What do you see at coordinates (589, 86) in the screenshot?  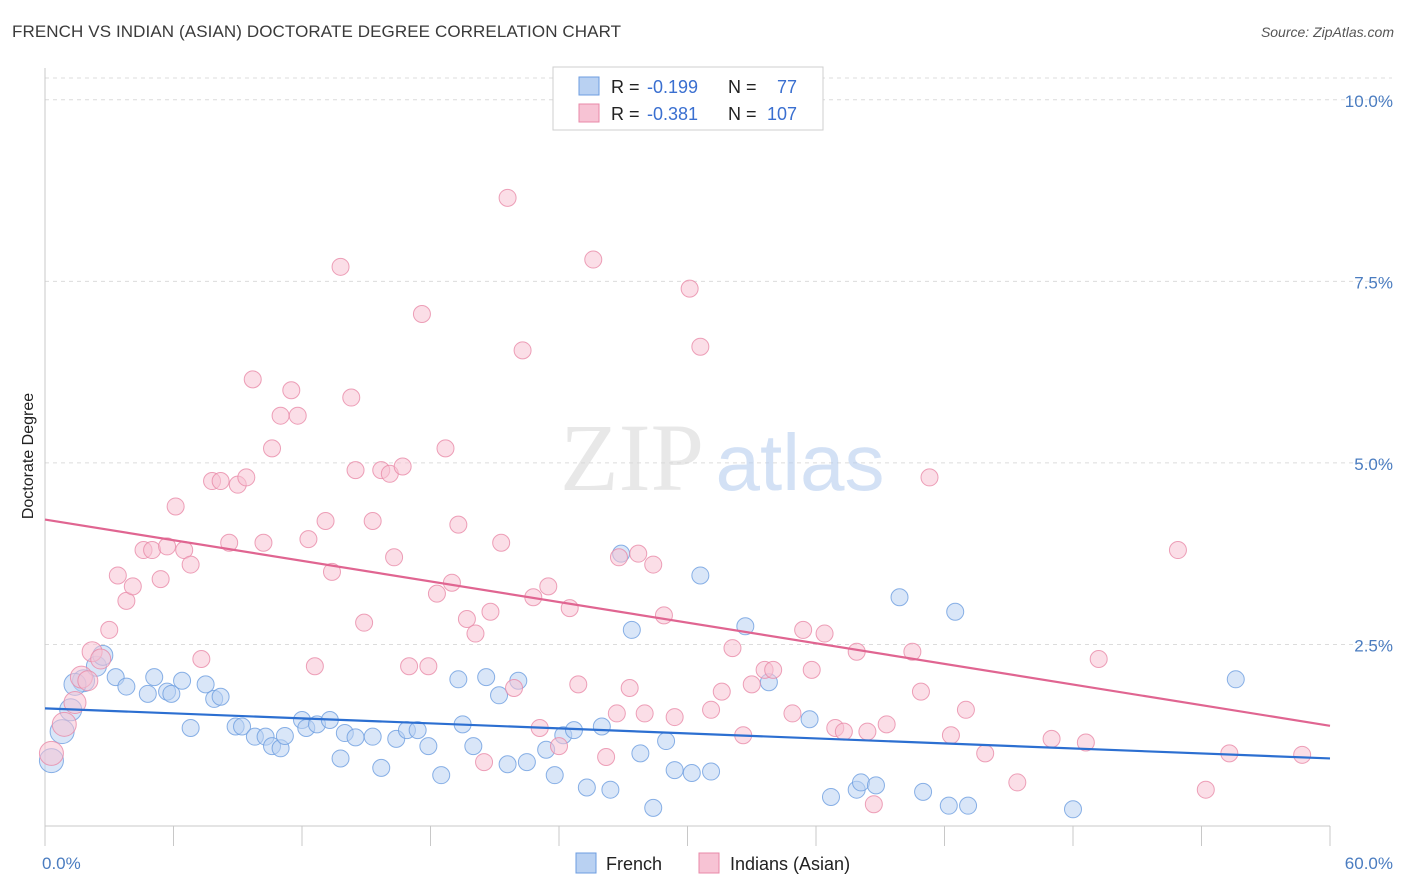 I see `legend-swatch-french` at bounding box center [589, 86].